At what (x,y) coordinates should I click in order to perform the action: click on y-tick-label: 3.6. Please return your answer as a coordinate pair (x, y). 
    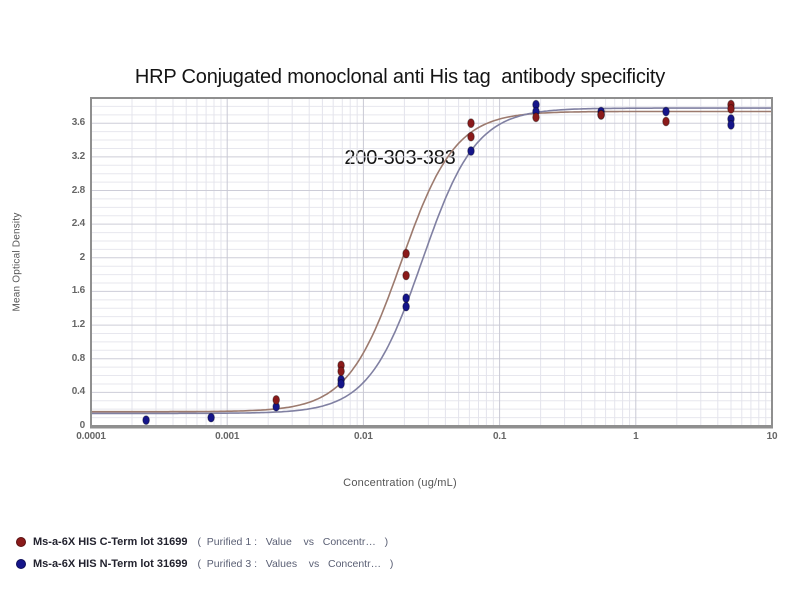
    Looking at the image, I should click on (78, 123).